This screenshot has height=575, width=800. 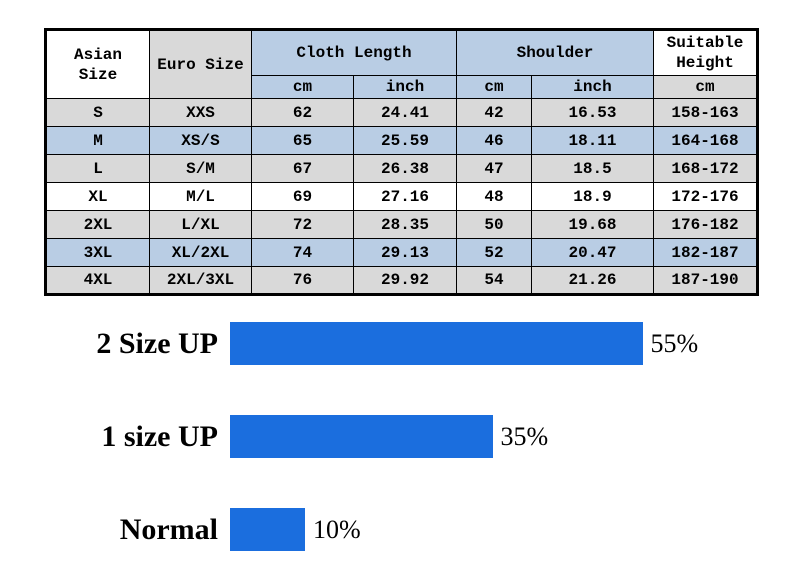 I want to click on cell-shoulder-inch: 19.68, so click(x=592, y=224).